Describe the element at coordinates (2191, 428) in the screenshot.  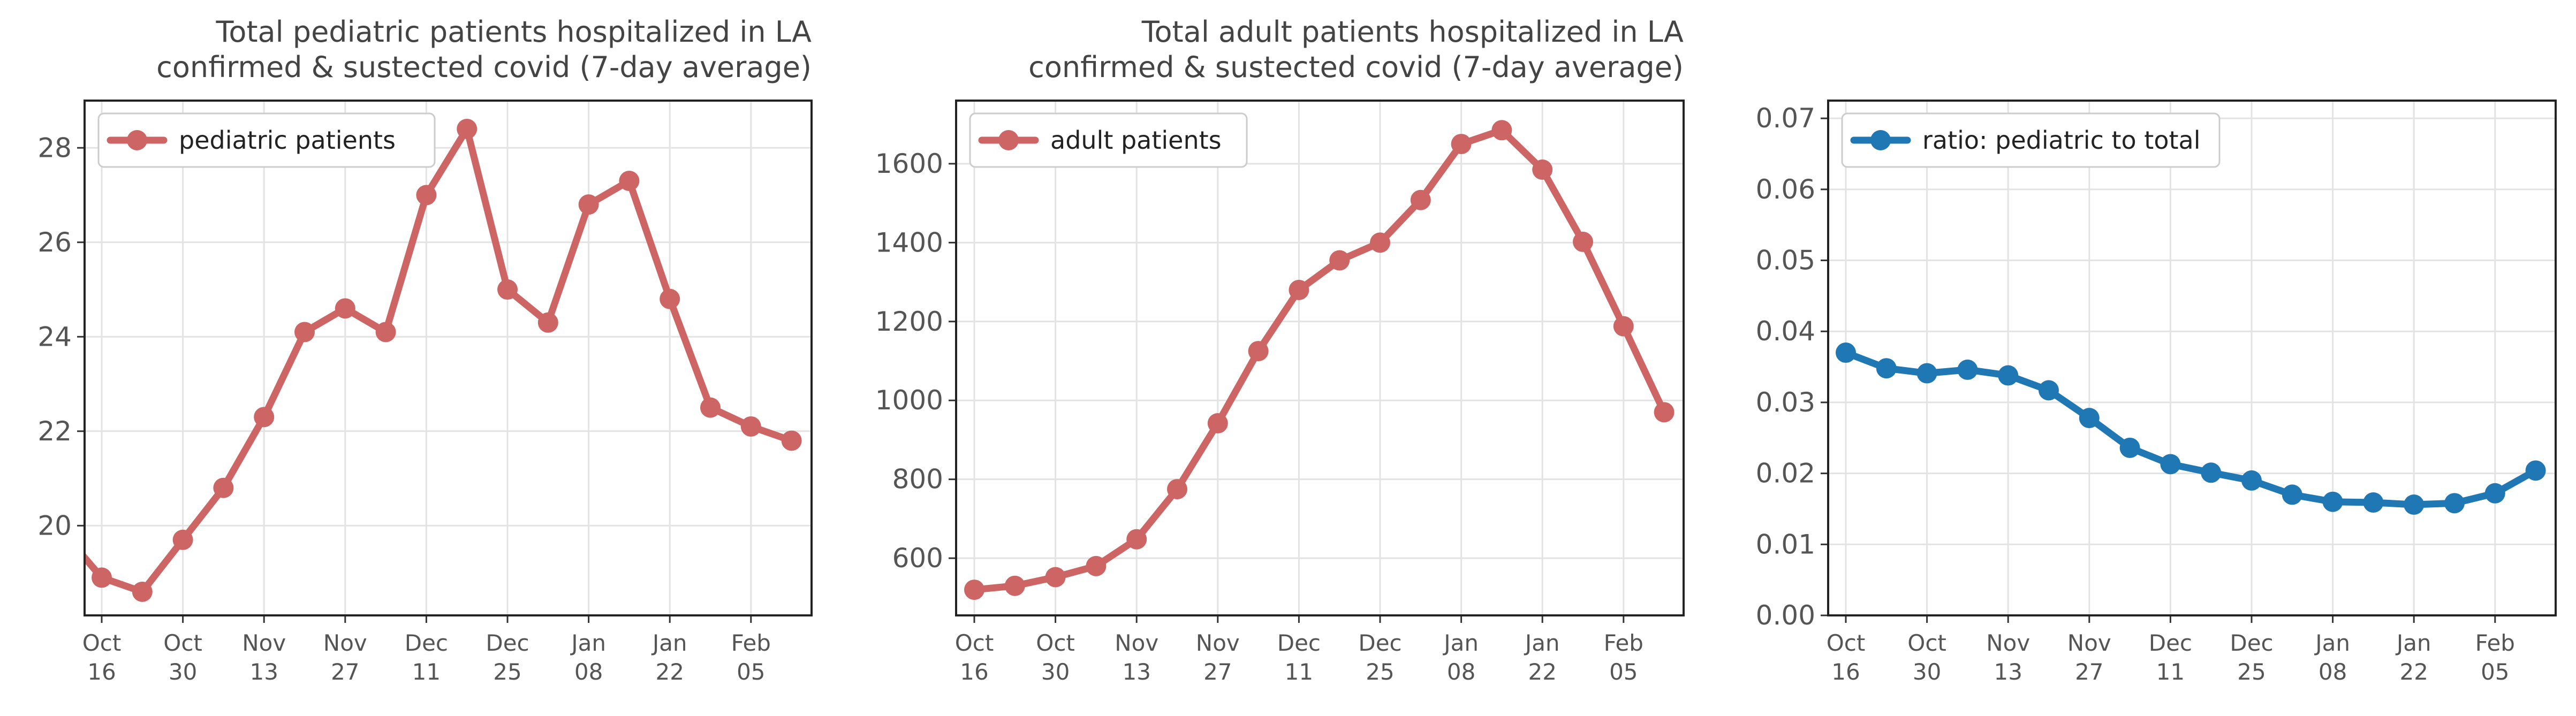
I see `plot-area` at that location.